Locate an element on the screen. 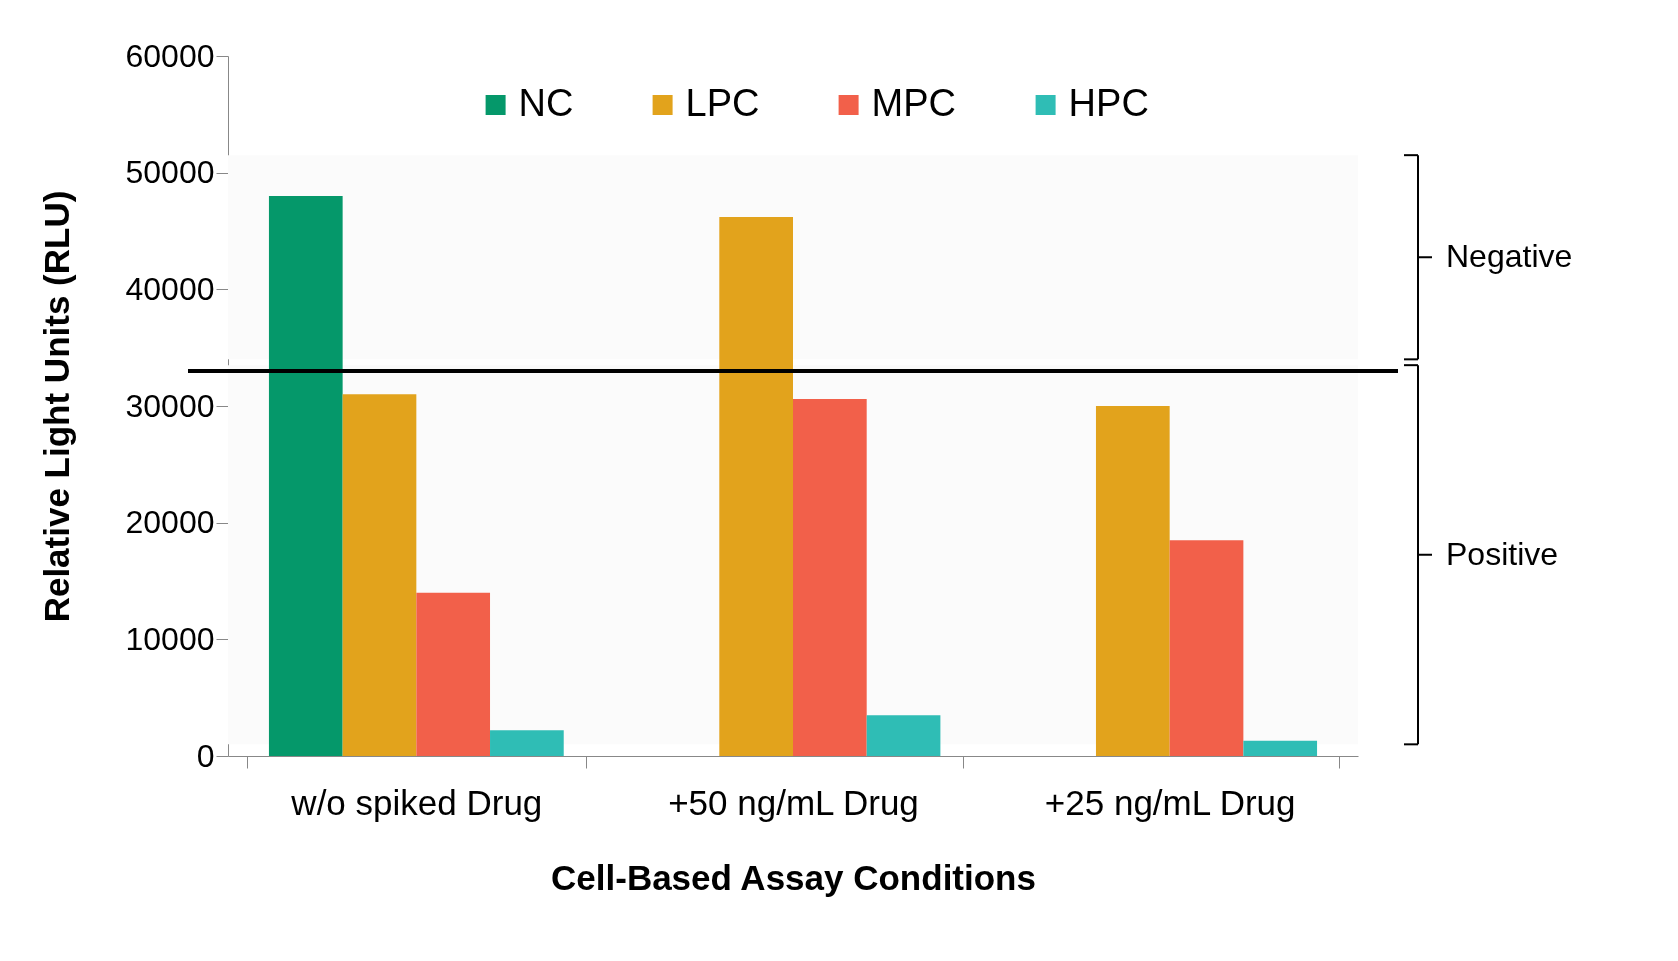  band-label: Positive is located at coordinates (1502, 553).